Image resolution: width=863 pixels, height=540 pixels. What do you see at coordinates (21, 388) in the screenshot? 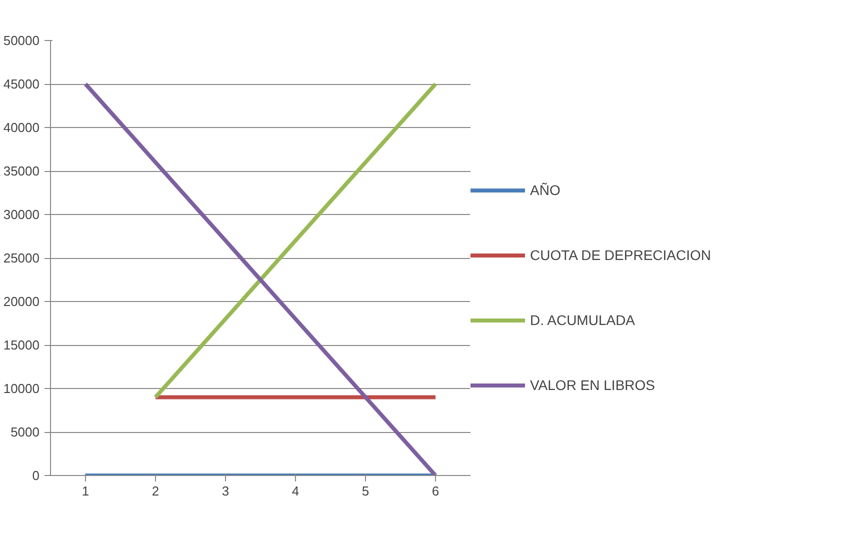
I see `y-tick-label: 10000` at bounding box center [21, 388].